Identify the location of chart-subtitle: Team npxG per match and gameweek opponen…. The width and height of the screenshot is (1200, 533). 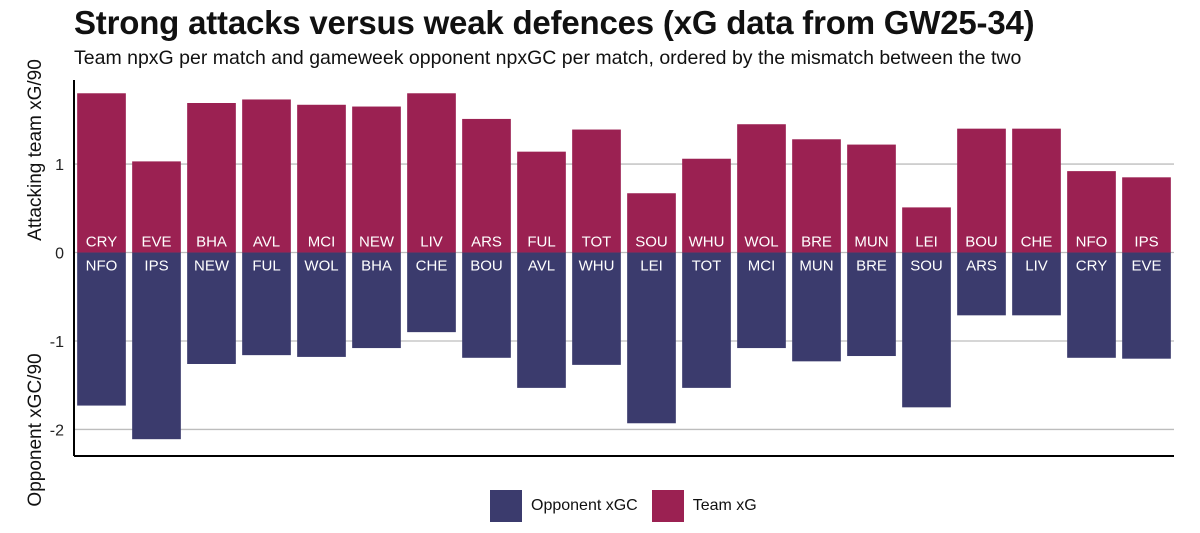
(548, 58).